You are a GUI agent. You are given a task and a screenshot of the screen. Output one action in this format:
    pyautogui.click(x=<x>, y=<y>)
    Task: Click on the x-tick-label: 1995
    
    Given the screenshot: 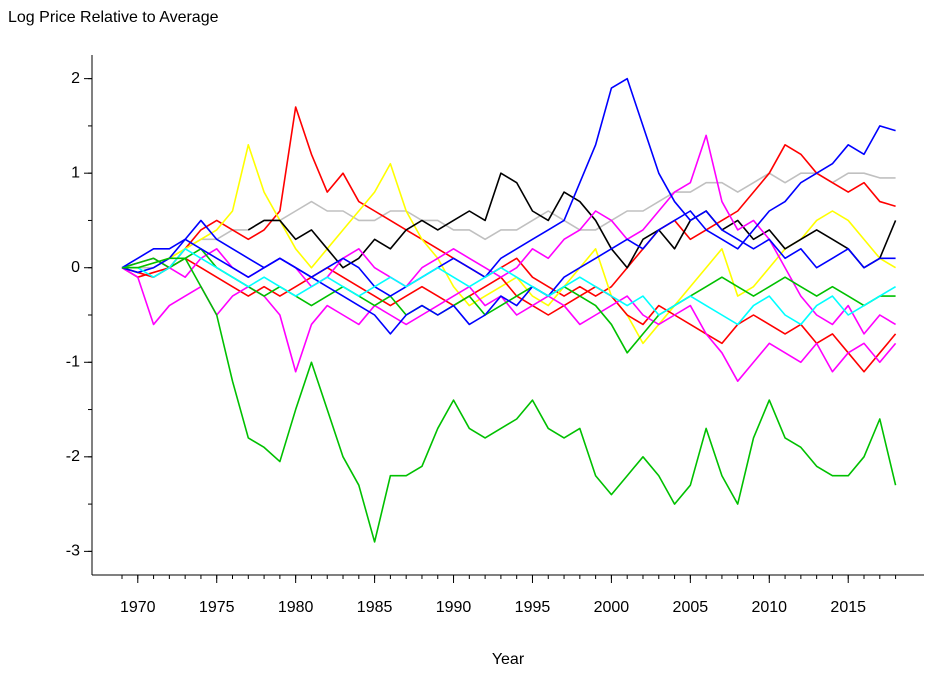 What is the action you would take?
    pyautogui.click(x=533, y=607)
    